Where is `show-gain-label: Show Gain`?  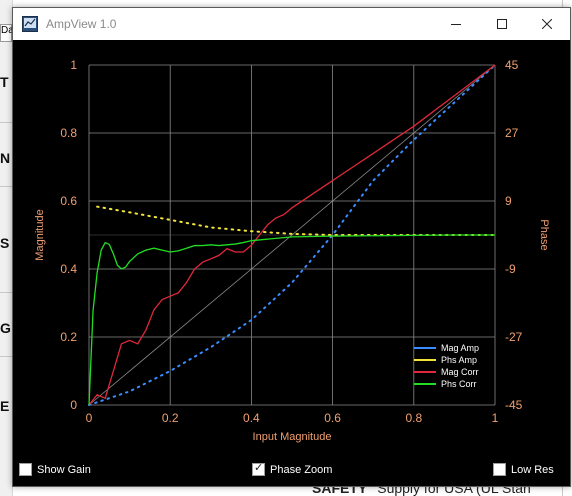
show-gain-label: Show Gain is located at coordinates (64, 469).